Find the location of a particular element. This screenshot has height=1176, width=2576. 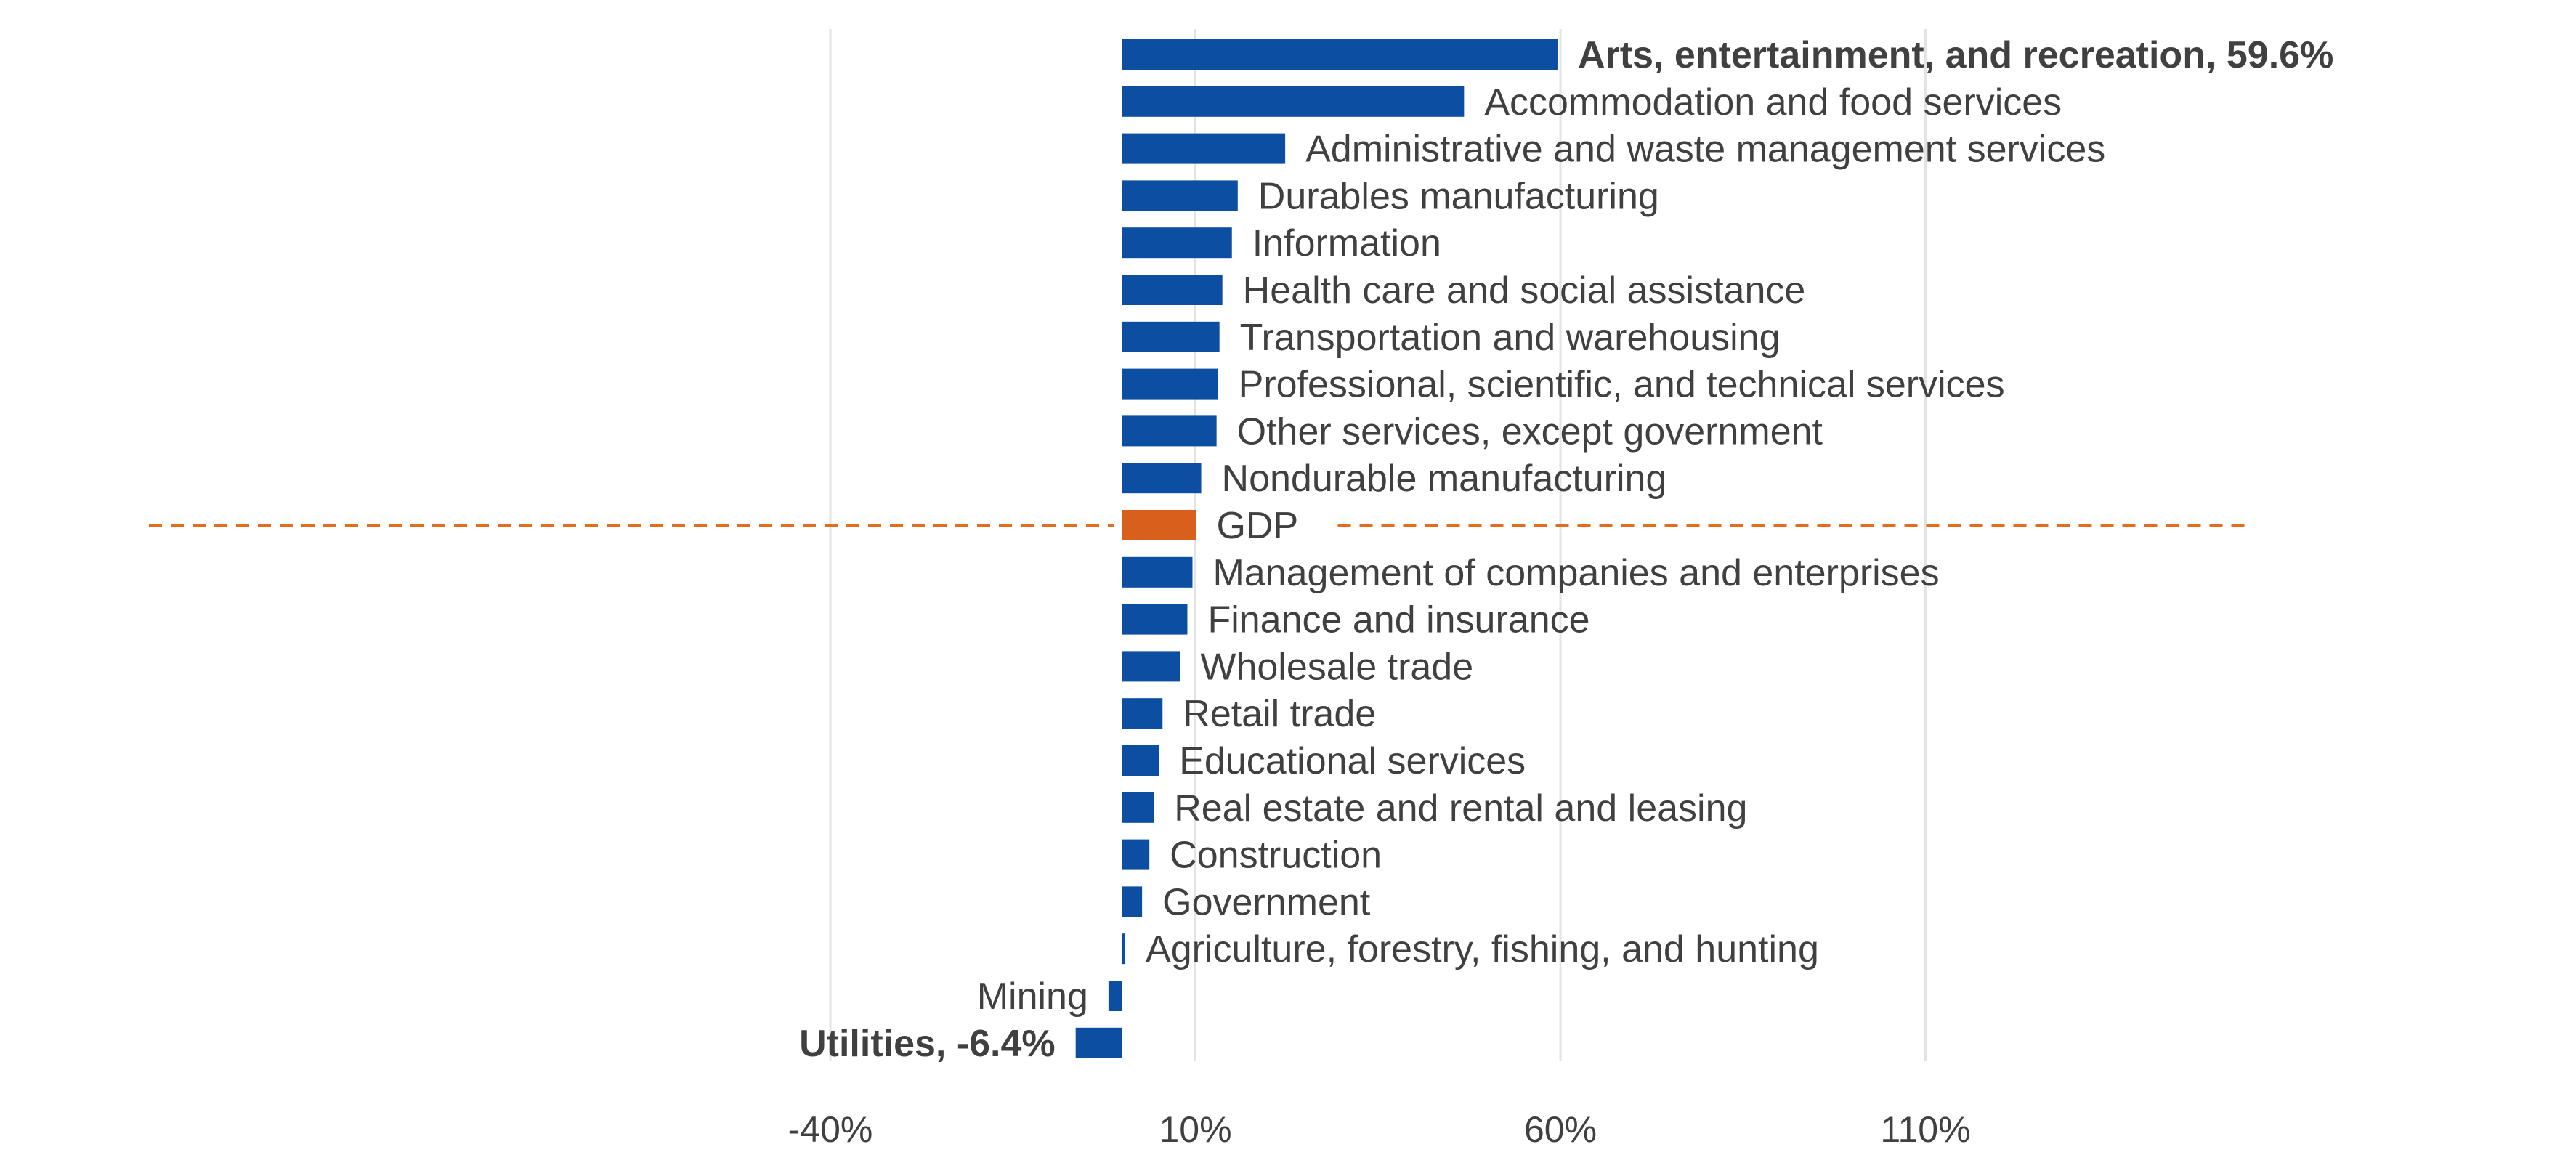

category-label: Transportation and warehousing is located at coordinates (1510, 338).